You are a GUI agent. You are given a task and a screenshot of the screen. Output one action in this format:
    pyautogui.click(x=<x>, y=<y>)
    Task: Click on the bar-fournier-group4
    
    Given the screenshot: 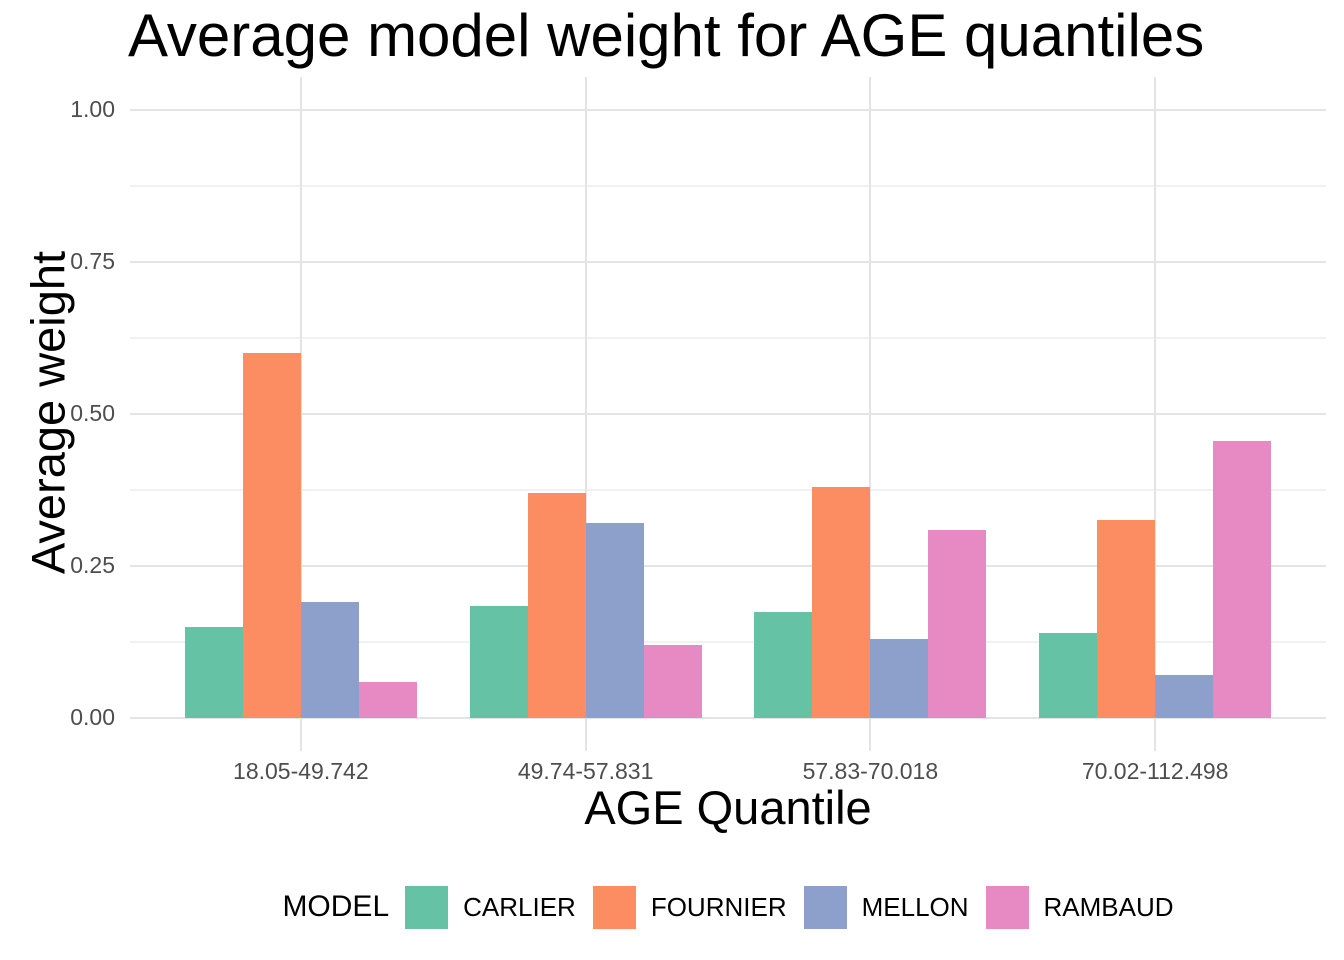 What is the action you would take?
    pyautogui.click(x=1126, y=619)
    